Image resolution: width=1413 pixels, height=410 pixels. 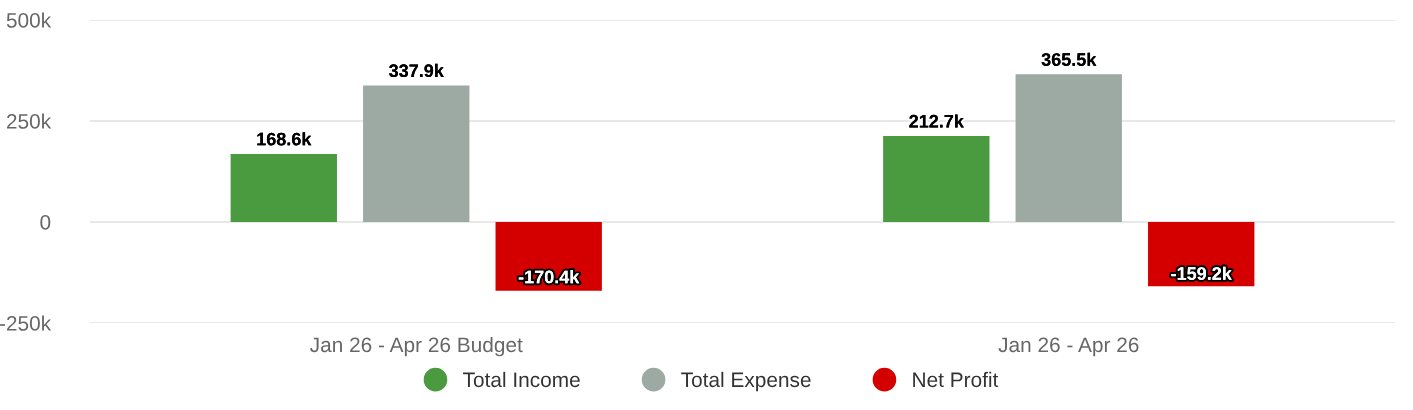 I want to click on x-tick-label: Jan 26 - Apr 26, so click(x=1068, y=347).